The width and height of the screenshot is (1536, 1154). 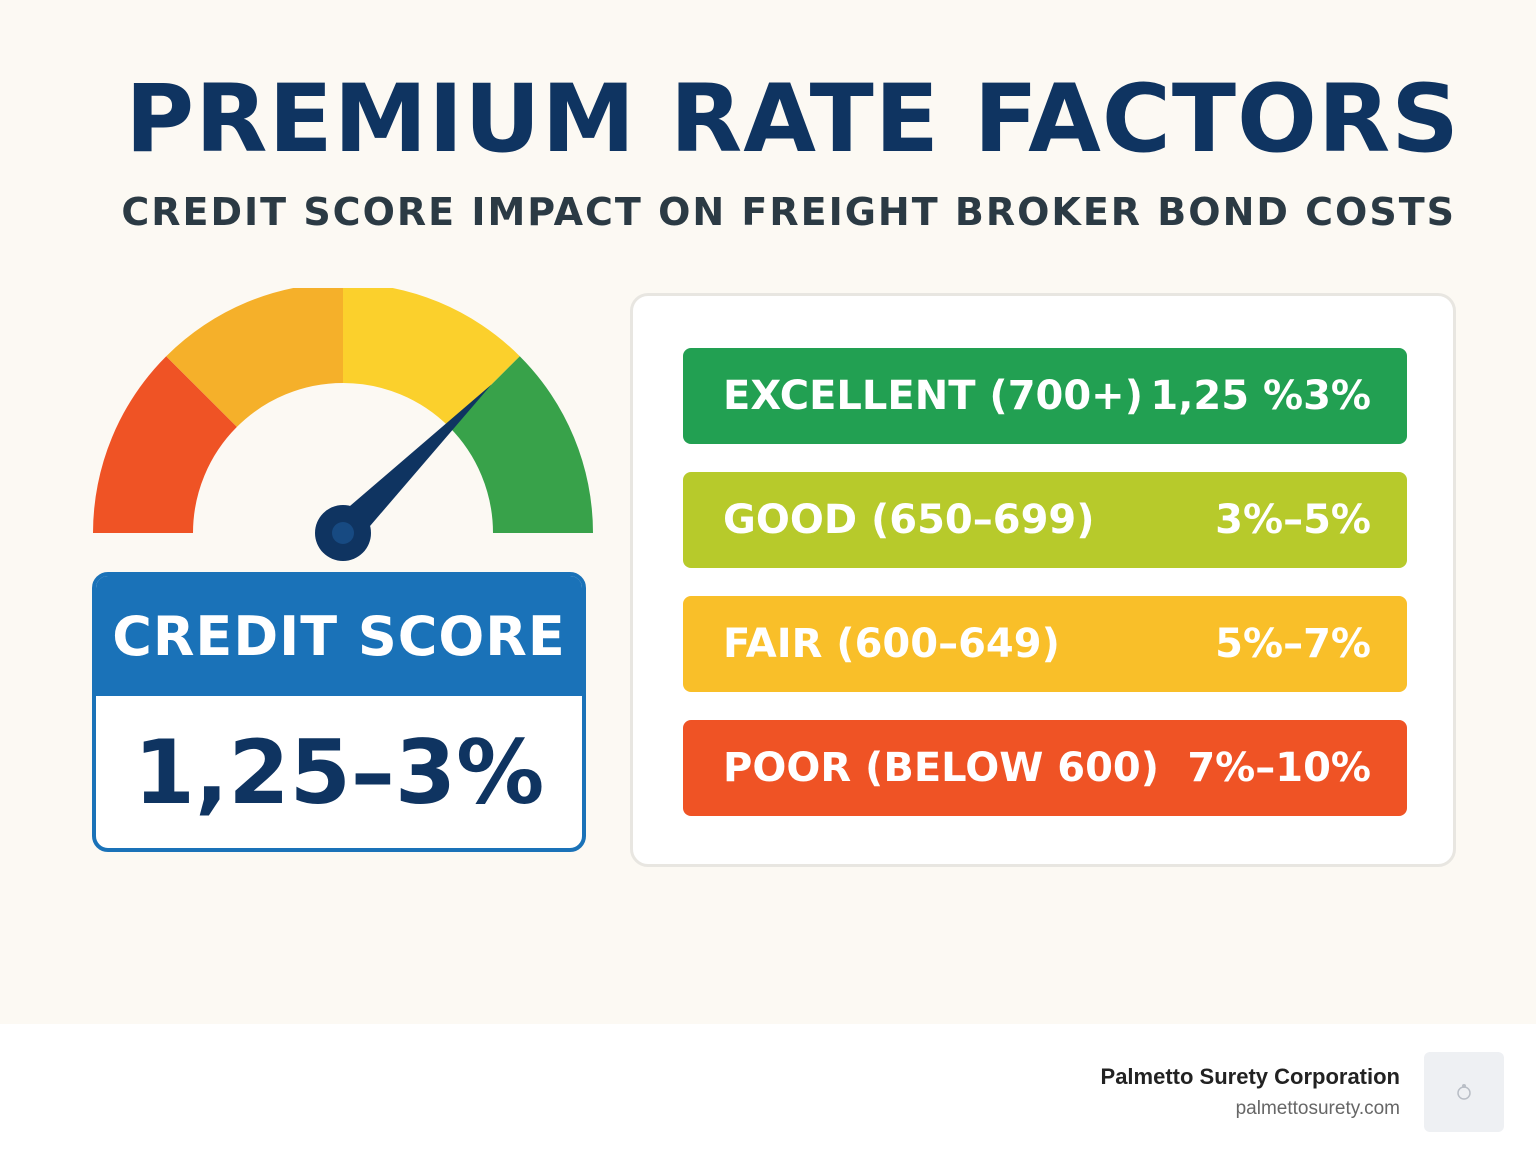 What do you see at coordinates (339, 636) in the screenshot?
I see `credit-score-label: CREDIT SCORE` at bounding box center [339, 636].